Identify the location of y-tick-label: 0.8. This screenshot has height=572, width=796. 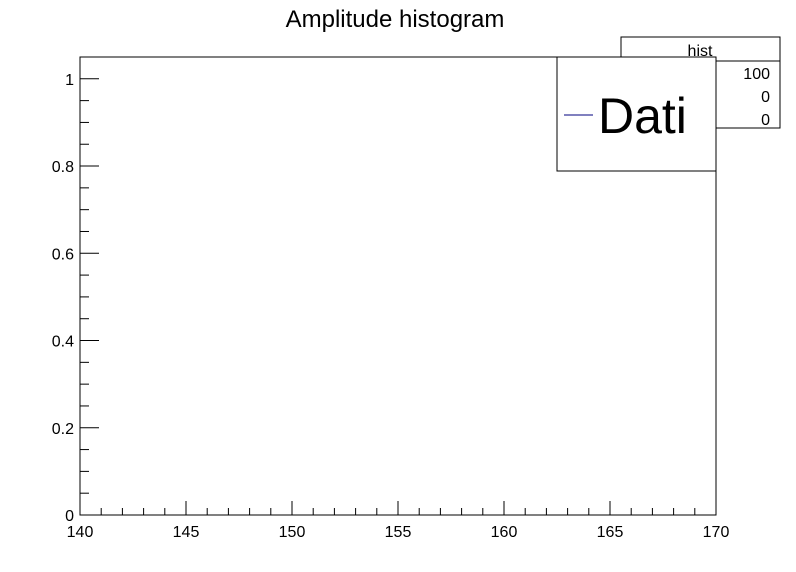
(63, 167).